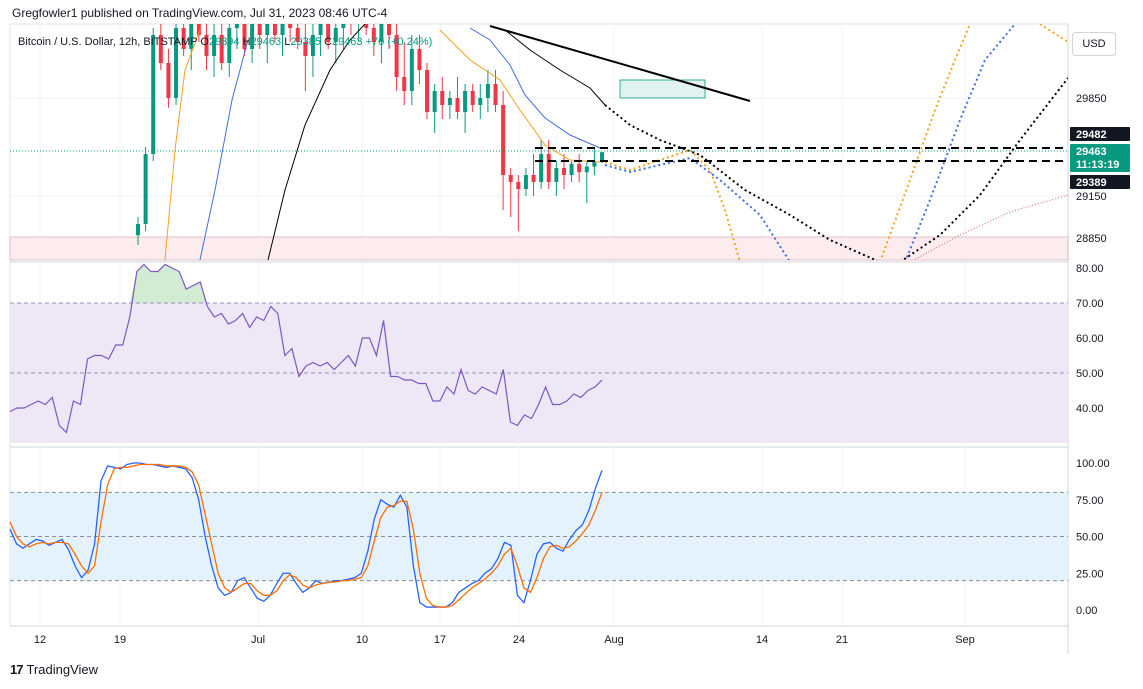  I want to click on price-tick-label: 28850, so click(1091, 239).